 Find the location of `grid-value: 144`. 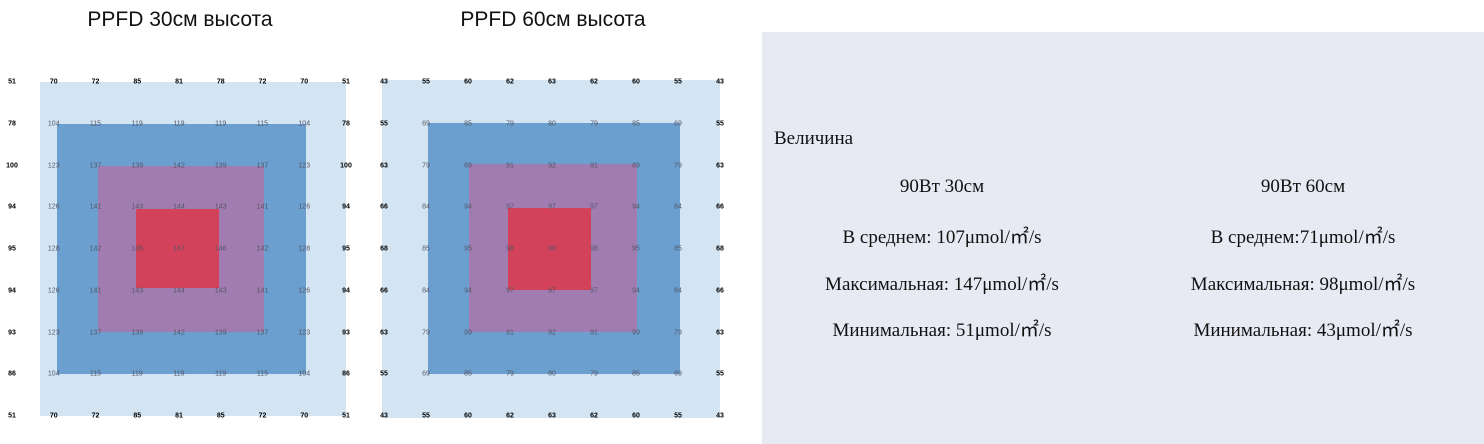

grid-value: 144 is located at coordinates (179, 207).